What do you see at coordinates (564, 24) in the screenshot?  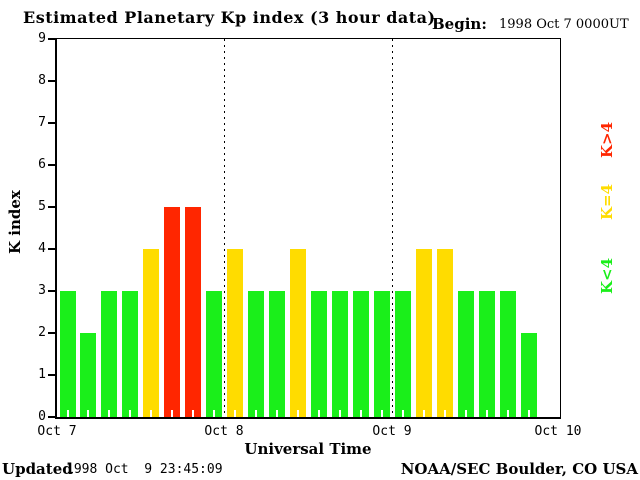 I see `begin-value: 1998 Oct 7 0000UT` at bounding box center [564, 24].